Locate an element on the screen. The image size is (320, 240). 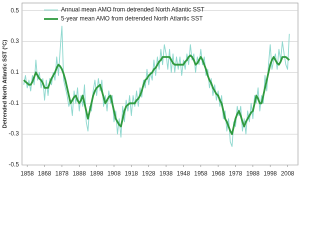
x-tick-label: 1858 is located at coordinates (28, 175).